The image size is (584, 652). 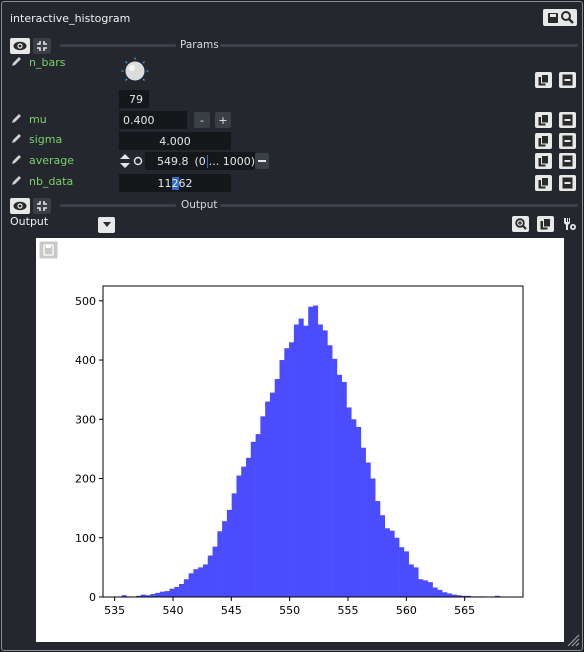 I want to click on y-tick-label: 100, so click(x=85, y=538).